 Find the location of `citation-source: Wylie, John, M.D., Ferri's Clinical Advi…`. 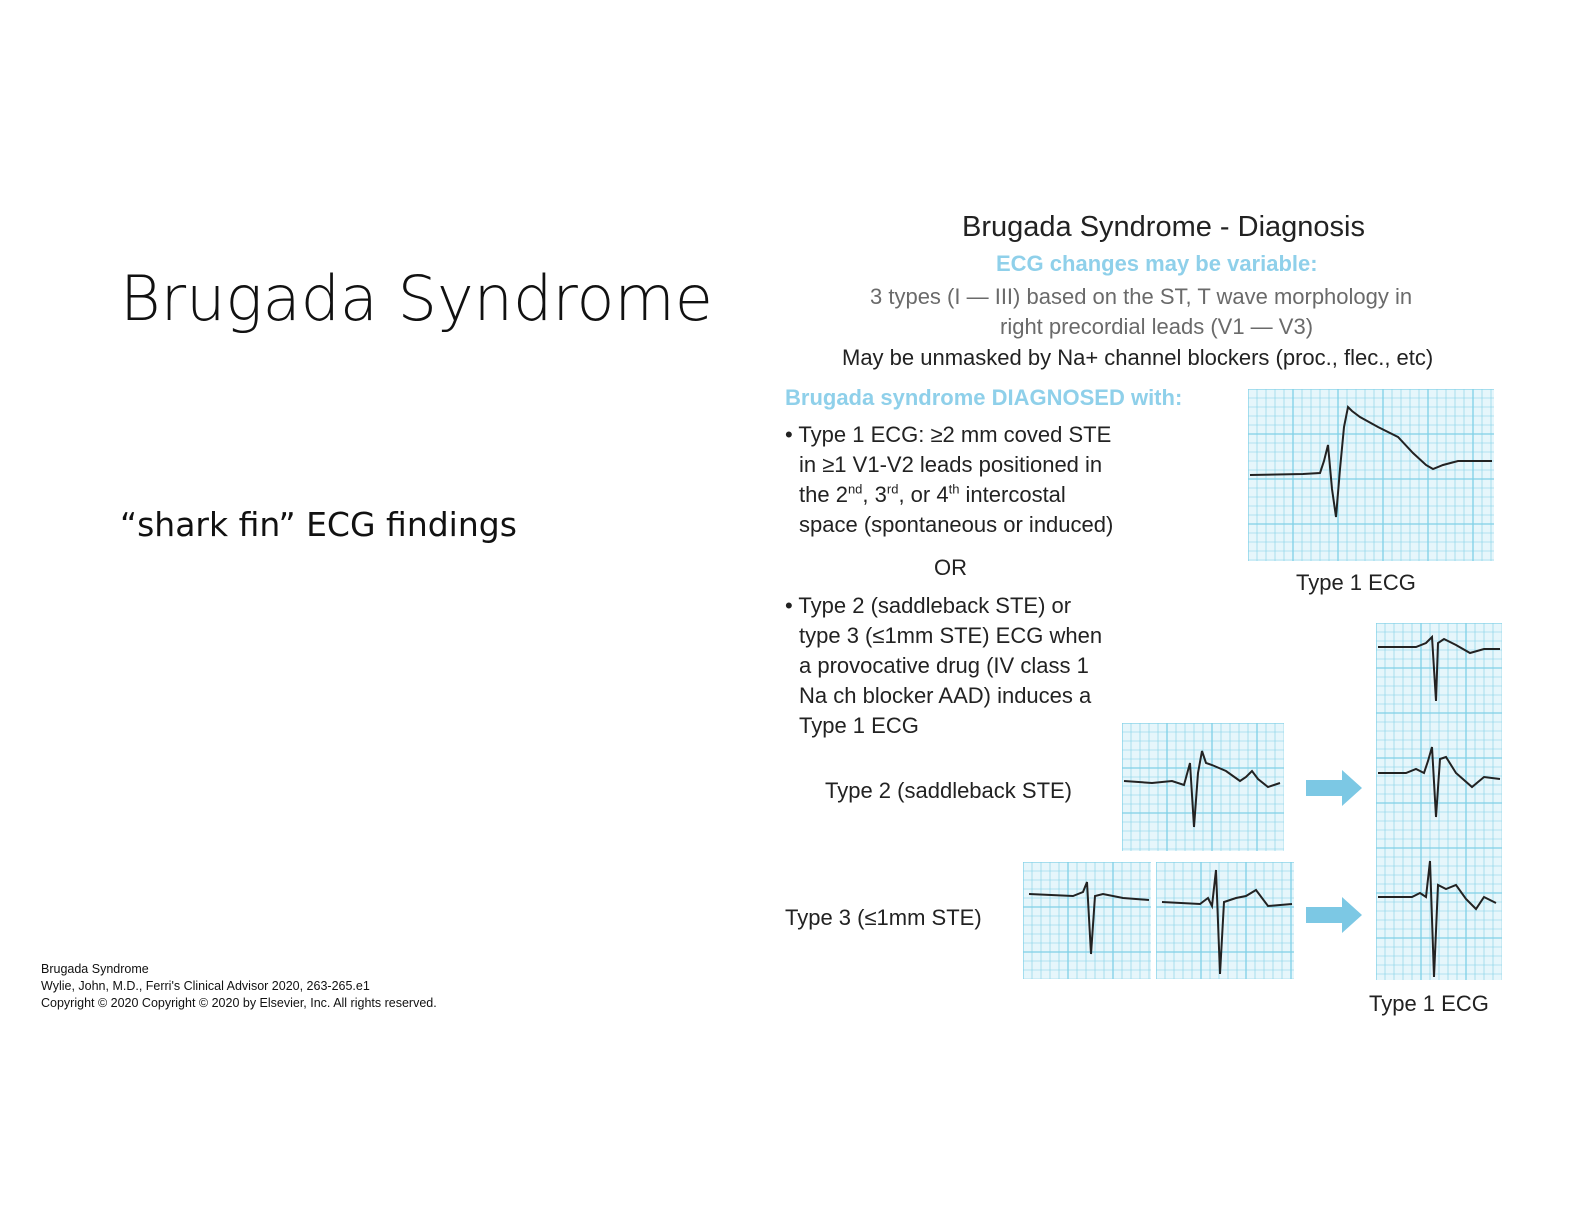

citation-source: Wylie, John, M.D., Ferri's Clinical Advi… is located at coordinates (205, 986).